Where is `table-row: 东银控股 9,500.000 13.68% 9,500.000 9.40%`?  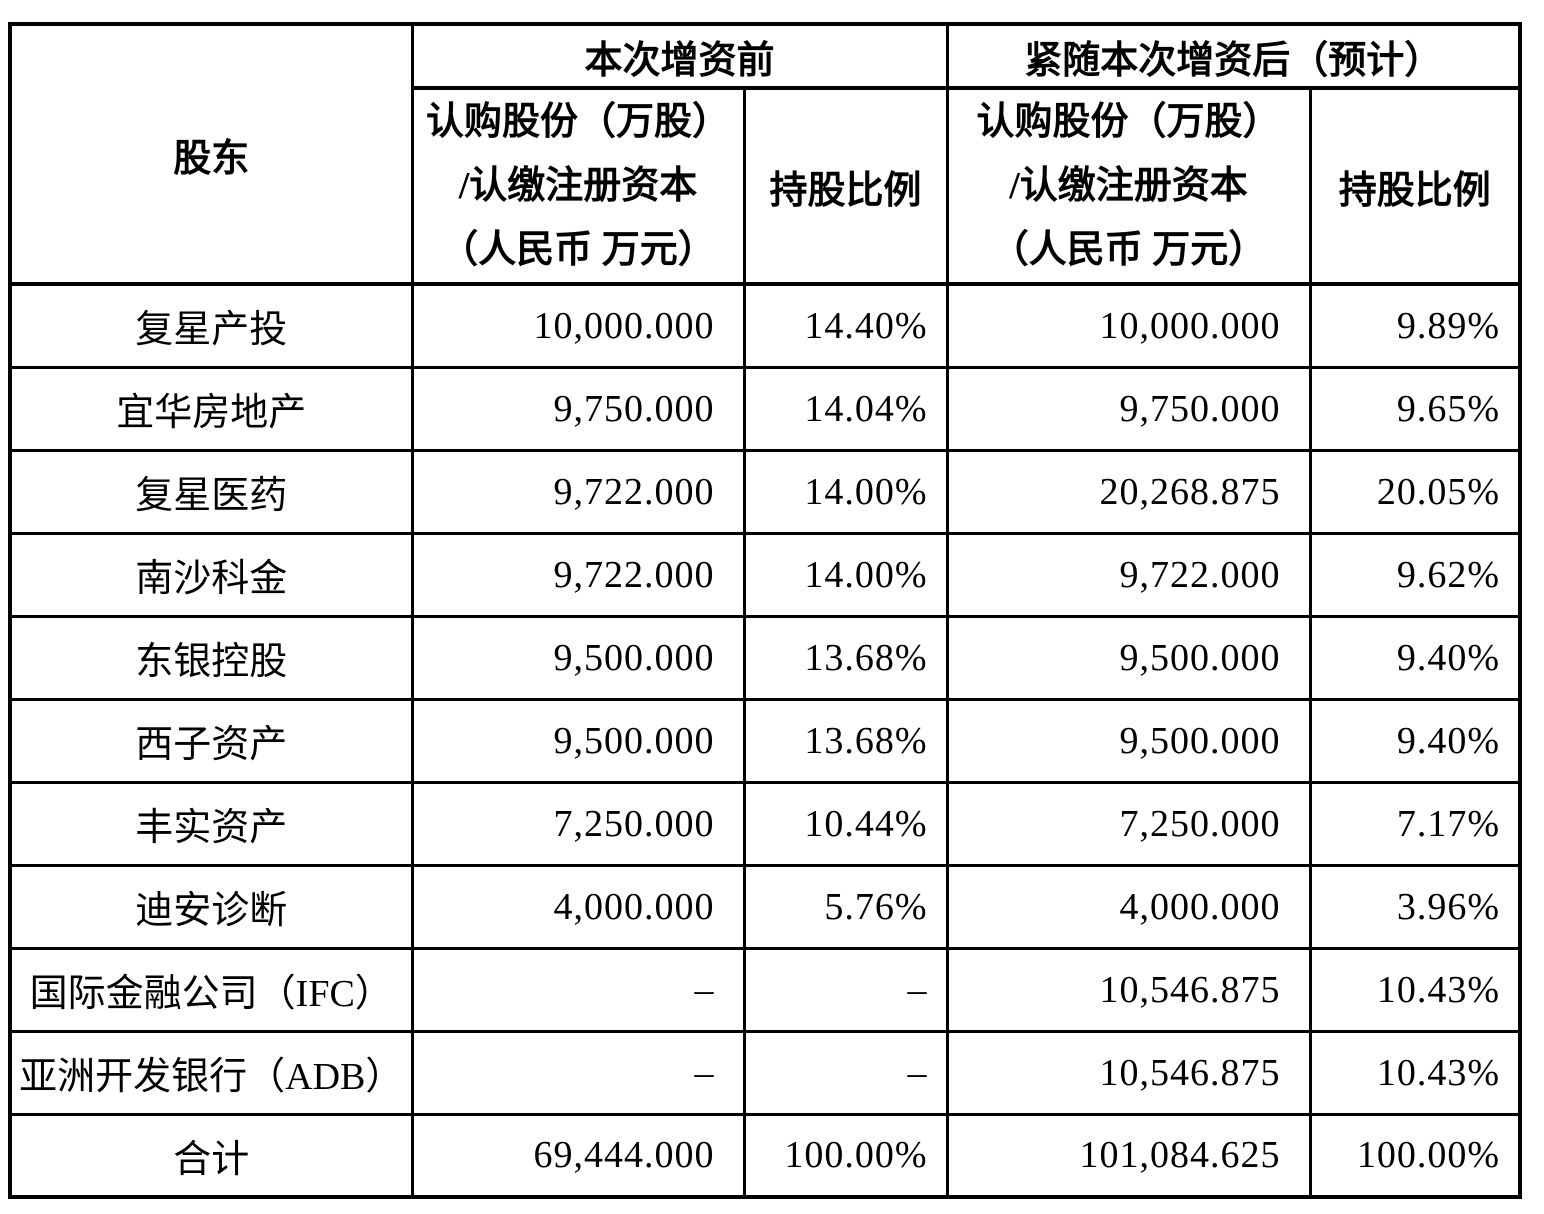
table-row: 东银控股 9,500.000 13.68% 9,500.000 9.40% is located at coordinates (765, 657).